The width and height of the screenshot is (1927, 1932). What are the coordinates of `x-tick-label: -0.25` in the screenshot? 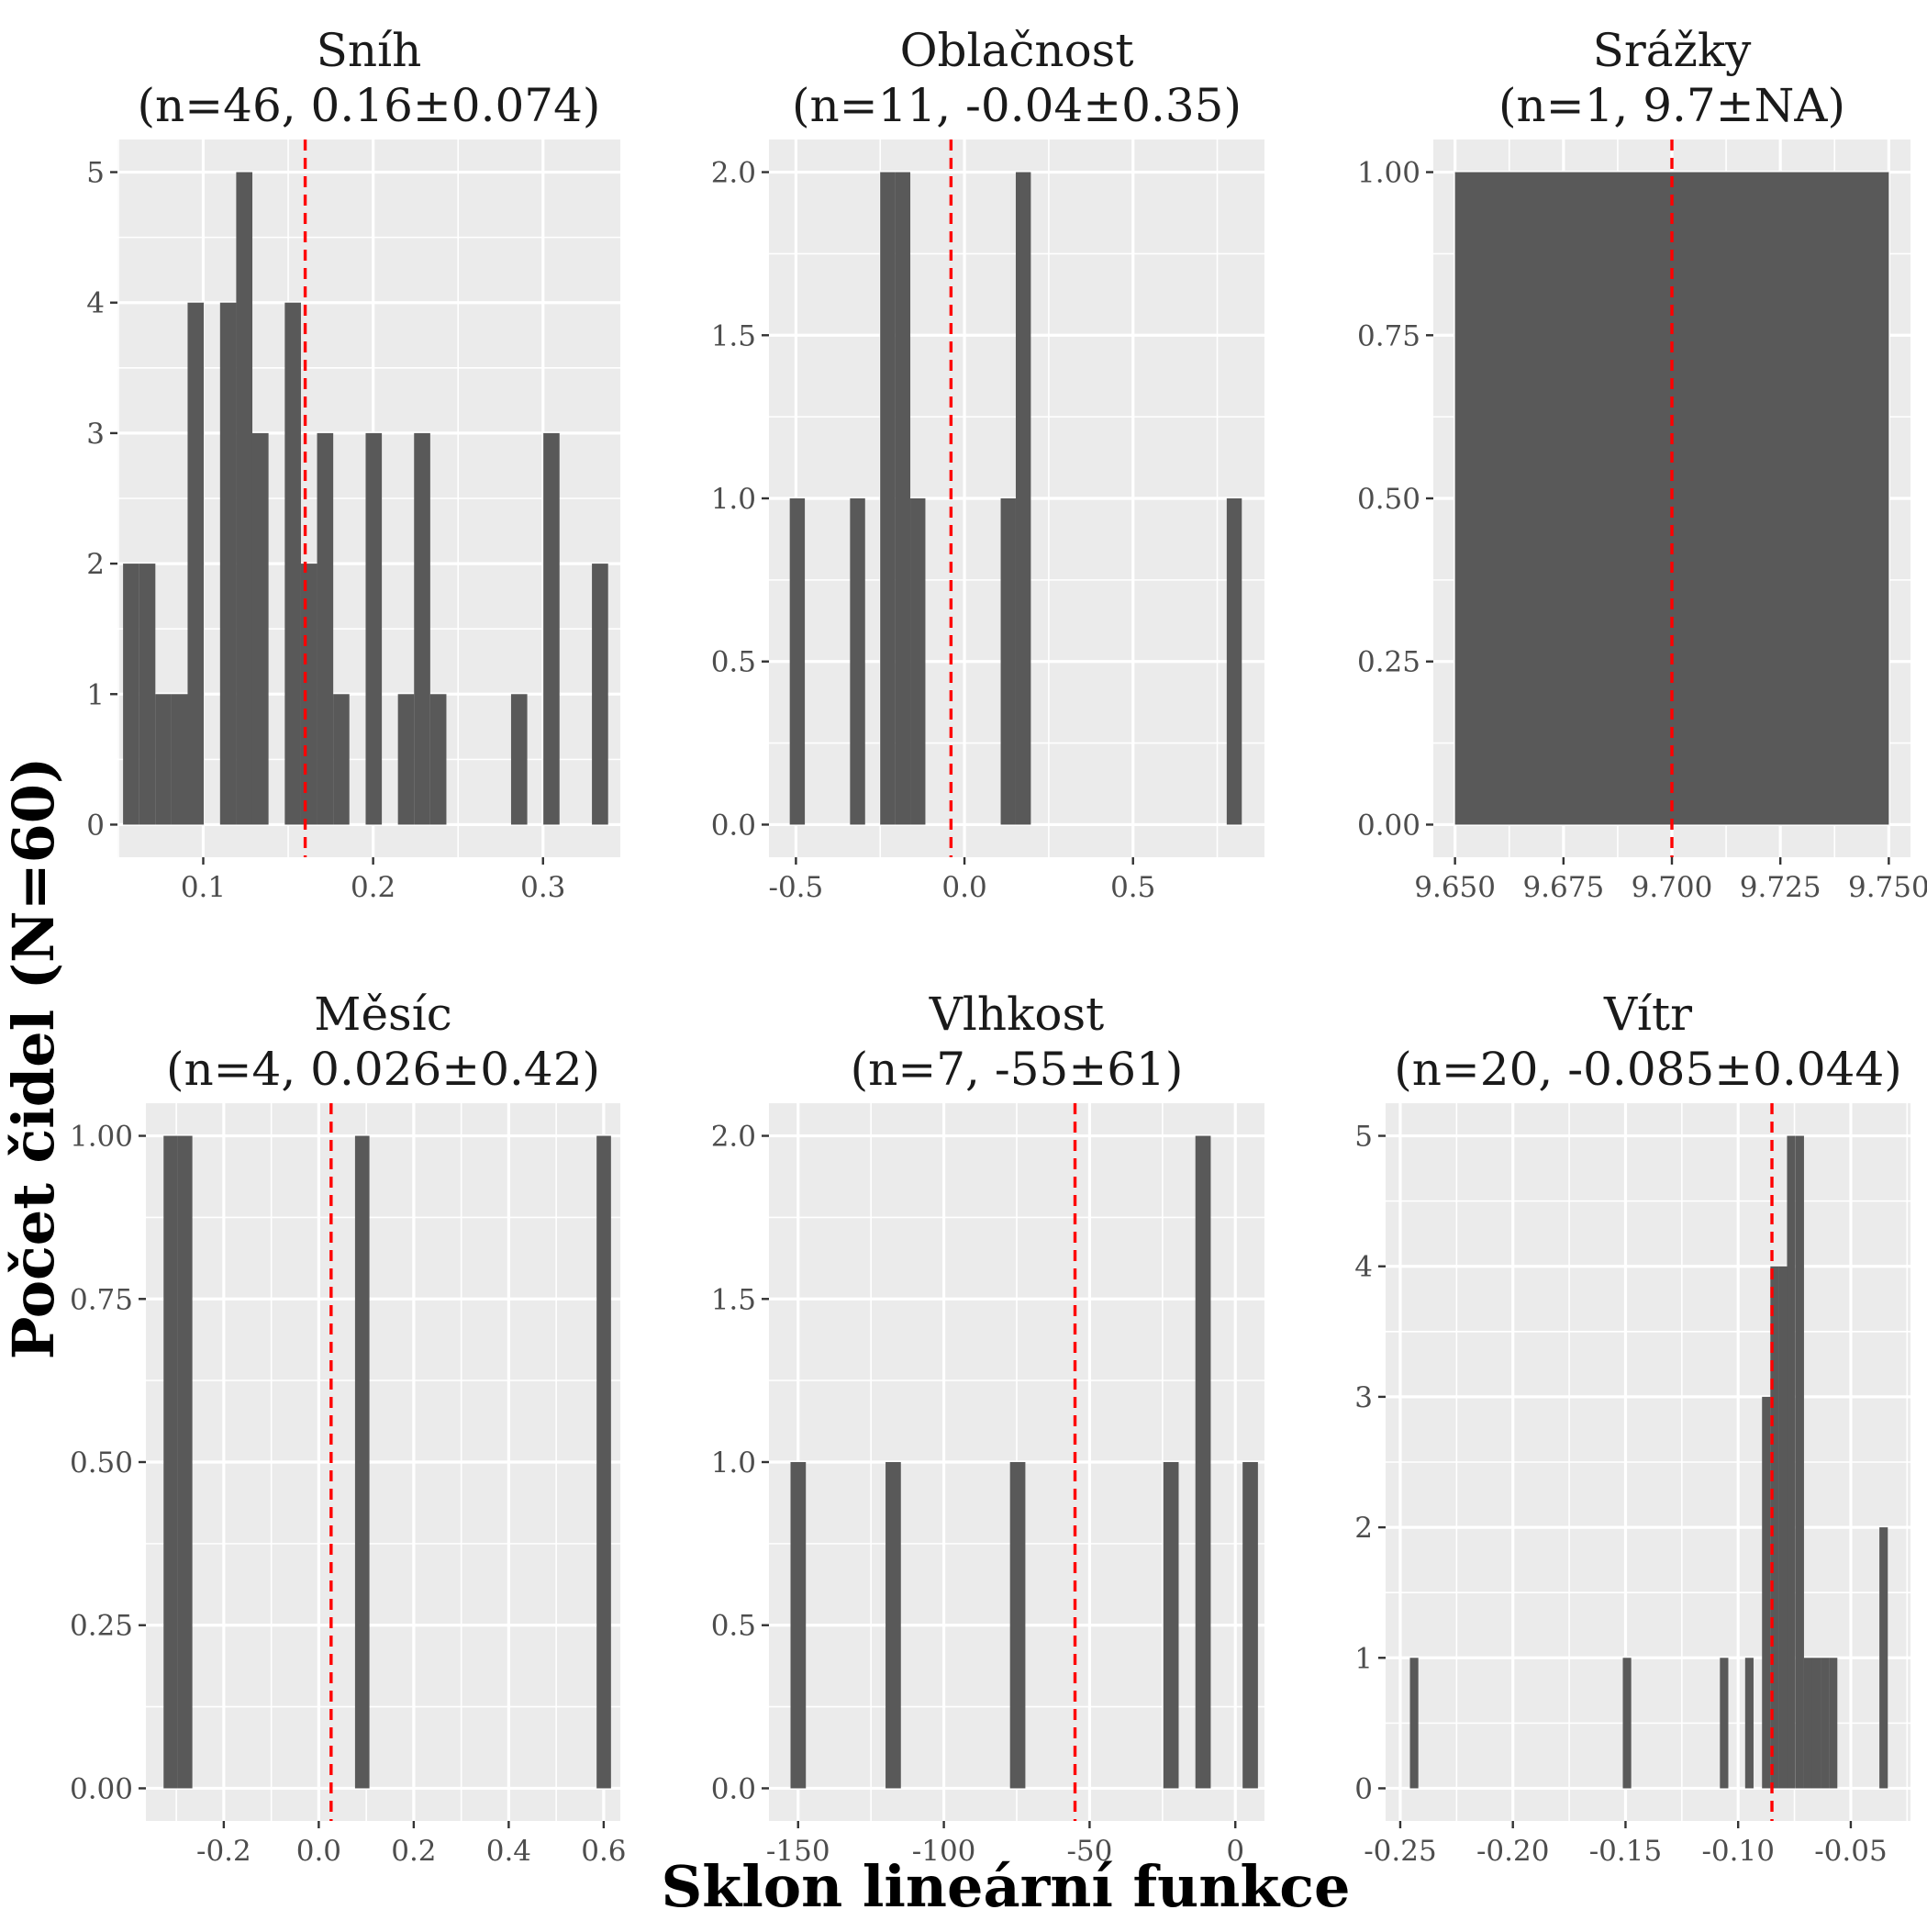 It's located at (1400, 1851).